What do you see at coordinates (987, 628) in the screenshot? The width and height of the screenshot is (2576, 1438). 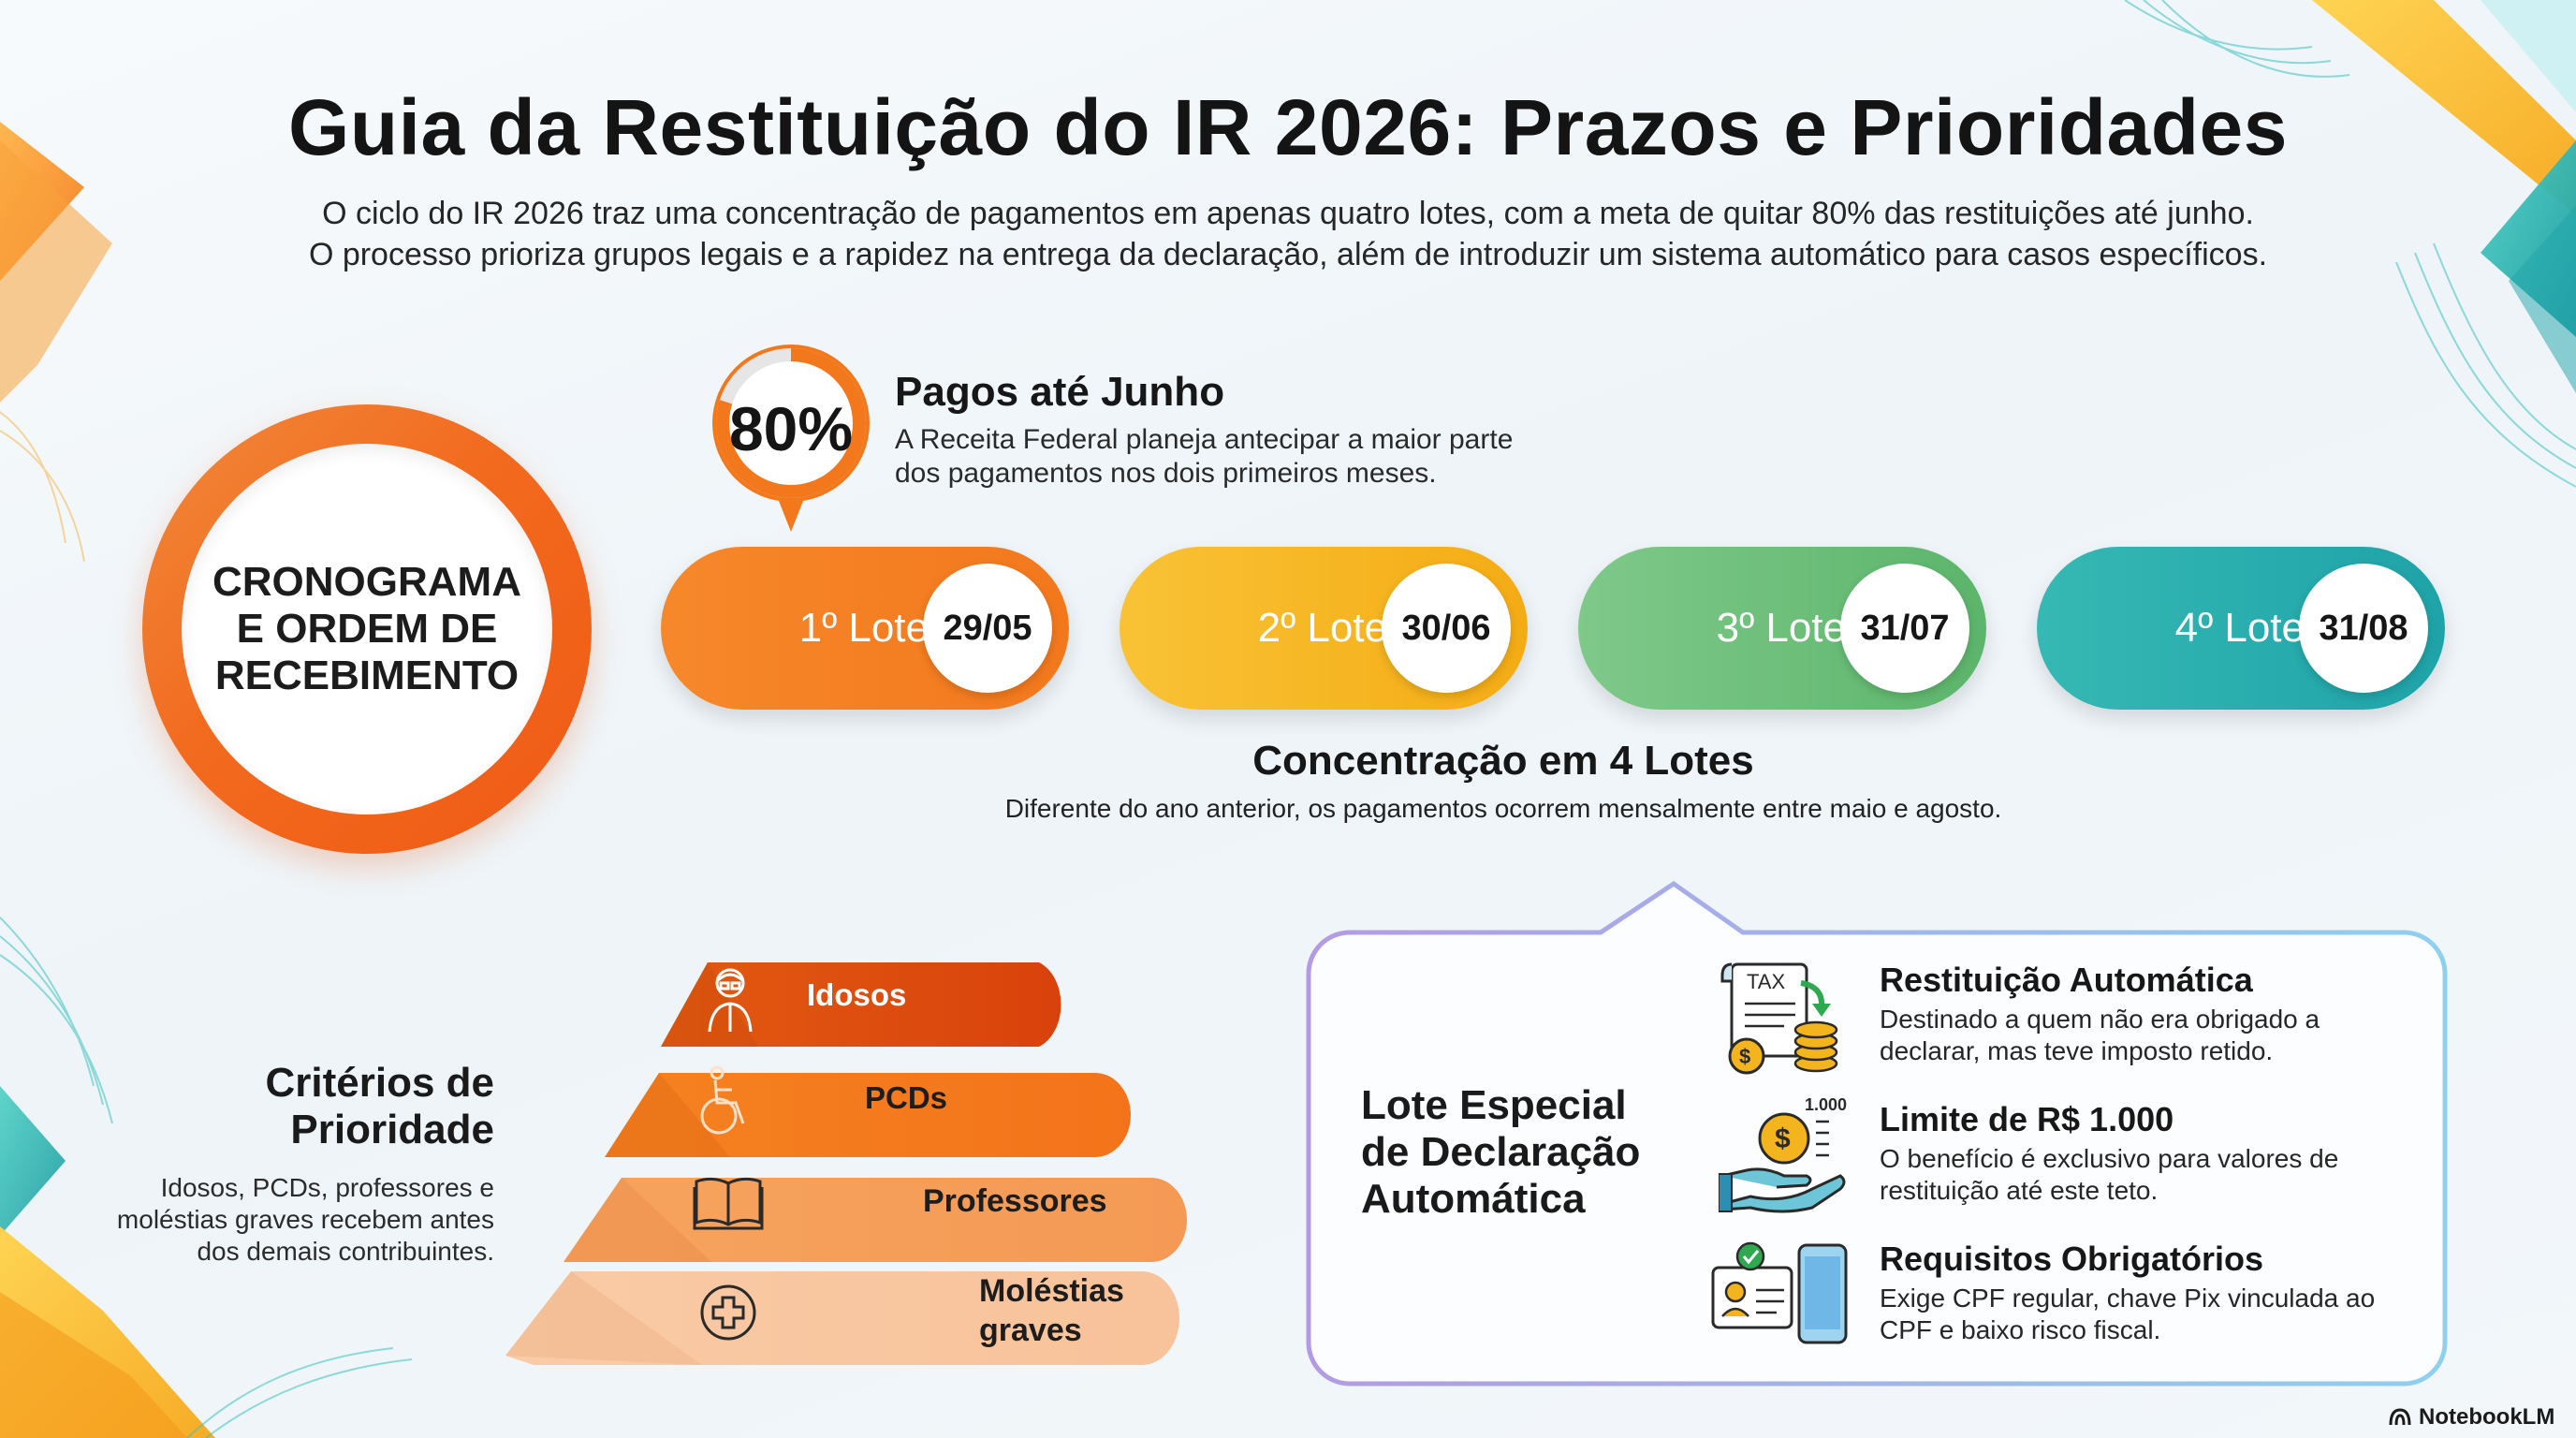 I see `lot-1-date: 29/05` at bounding box center [987, 628].